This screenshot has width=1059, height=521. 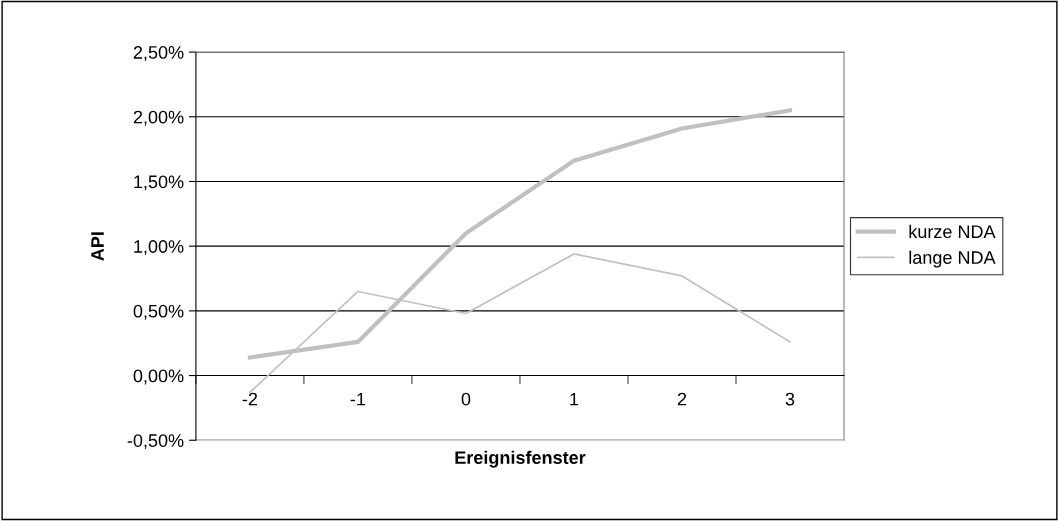 I want to click on y-tick-label: 0,00%, so click(x=158, y=377).